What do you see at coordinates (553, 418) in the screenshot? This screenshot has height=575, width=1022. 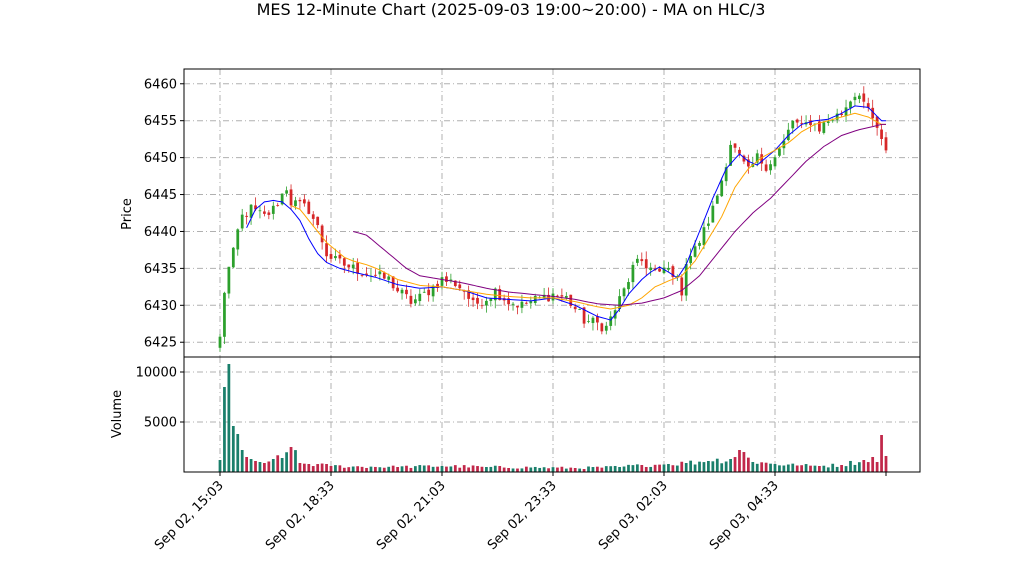 I see `volume-bars` at bounding box center [553, 418].